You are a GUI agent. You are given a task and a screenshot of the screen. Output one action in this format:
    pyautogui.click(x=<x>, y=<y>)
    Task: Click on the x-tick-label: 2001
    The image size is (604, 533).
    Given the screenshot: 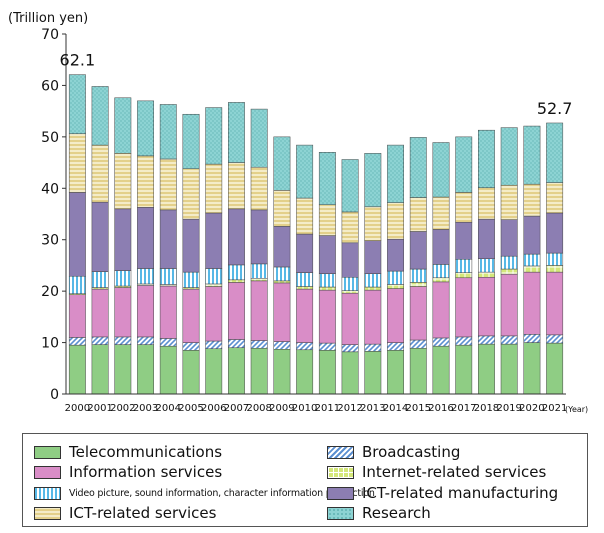 What is the action you would take?
    pyautogui.click(x=99, y=408)
    